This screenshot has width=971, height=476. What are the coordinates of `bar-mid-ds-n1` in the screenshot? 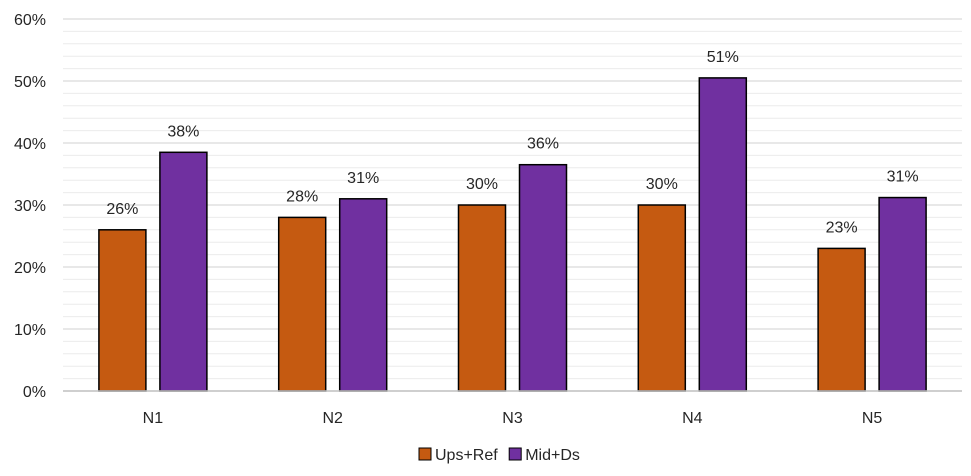 It's located at (183, 271).